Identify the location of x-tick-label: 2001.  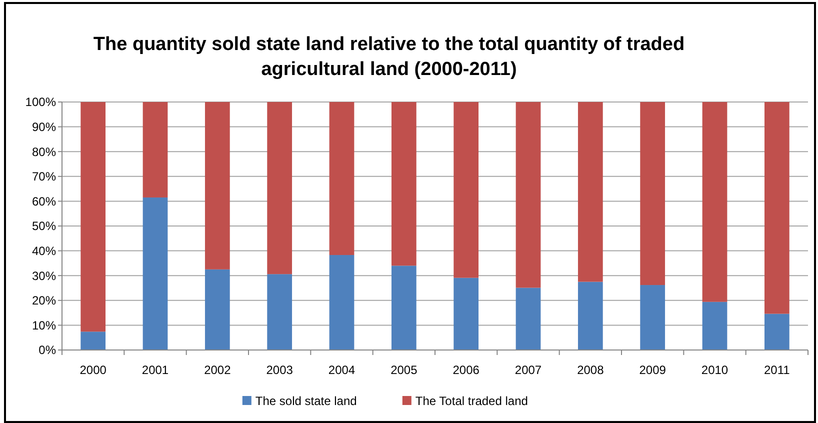
(155, 370).